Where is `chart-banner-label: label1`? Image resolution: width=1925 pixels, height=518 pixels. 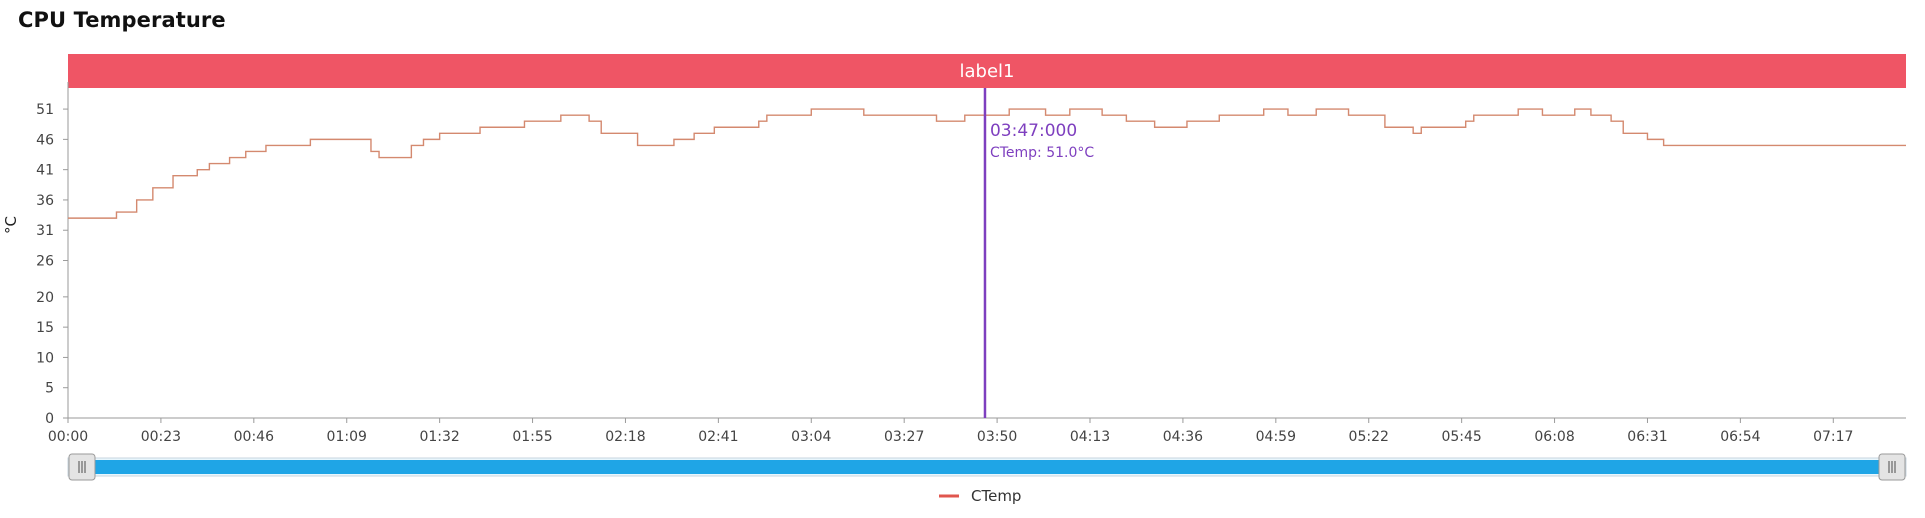
chart-banner-label: label1 is located at coordinates (987, 71).